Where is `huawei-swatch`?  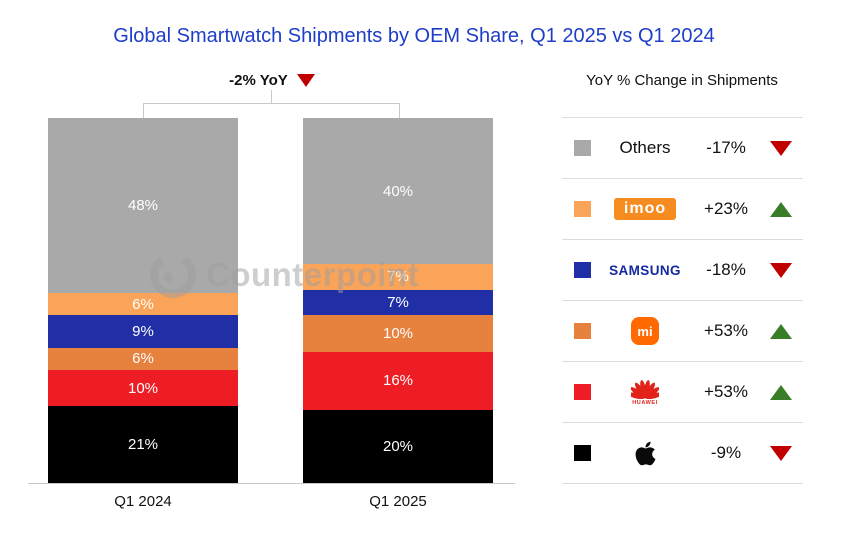 huawei-swatch is located at coordinates (582, 392).